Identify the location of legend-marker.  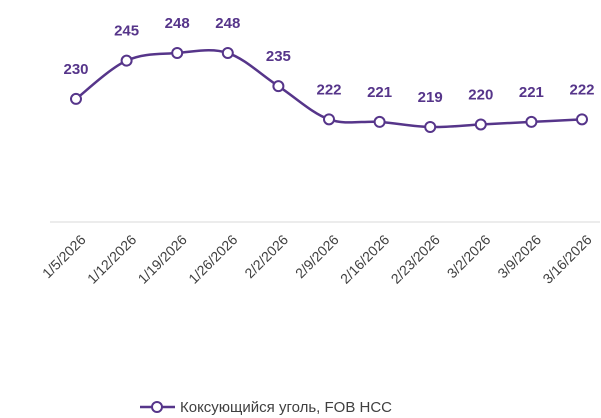
(157, 407).